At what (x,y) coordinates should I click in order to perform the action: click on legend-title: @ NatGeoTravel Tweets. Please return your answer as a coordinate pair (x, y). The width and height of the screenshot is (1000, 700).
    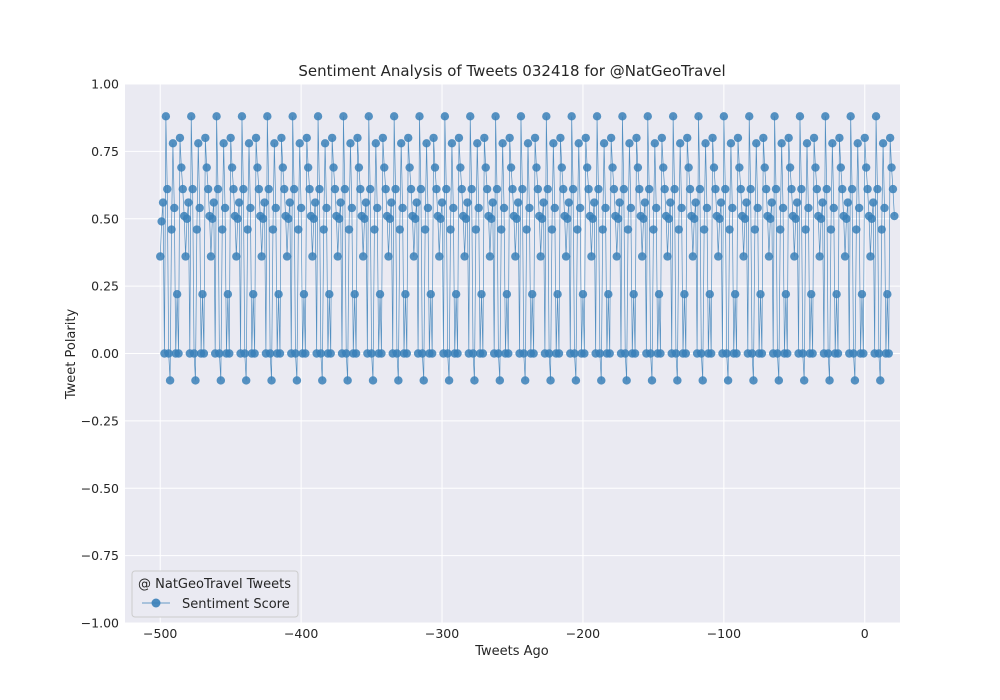
    Looking at the image, I should click on (214, 584).